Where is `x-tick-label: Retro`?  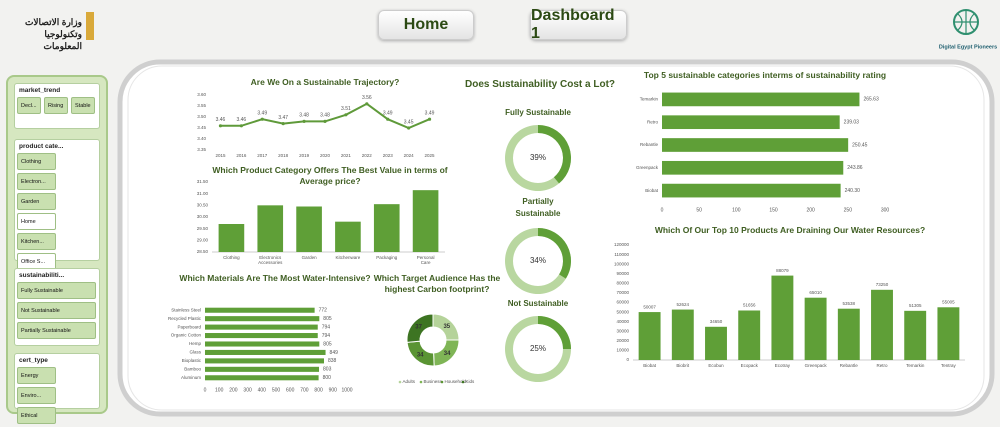
x-tick-label: Retro is located at coordinates (882, 365).